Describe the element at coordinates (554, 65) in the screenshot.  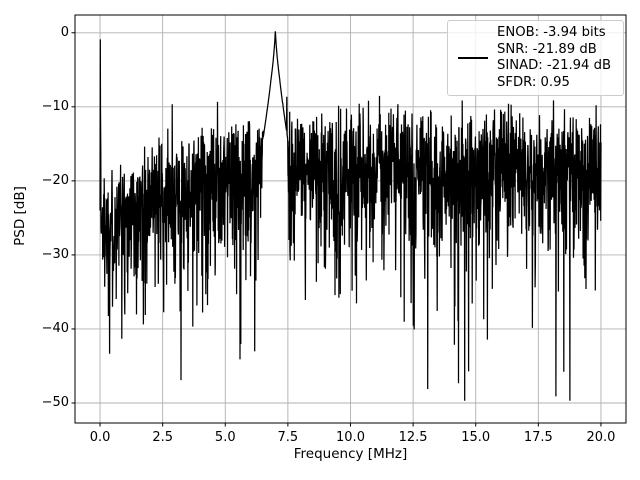
I see `legend-sinad-value: SINAD: -21.94 dB` at that location.